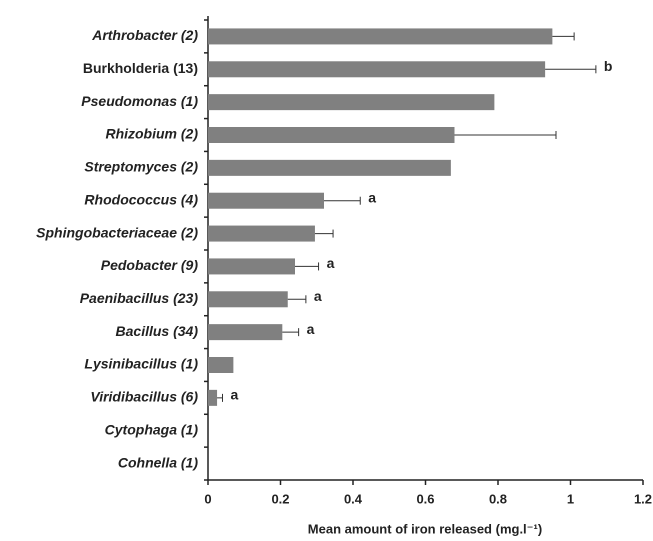 The image size is (653, 541). I want to click on category-label: Cytophaga (1), so click(152, 429).